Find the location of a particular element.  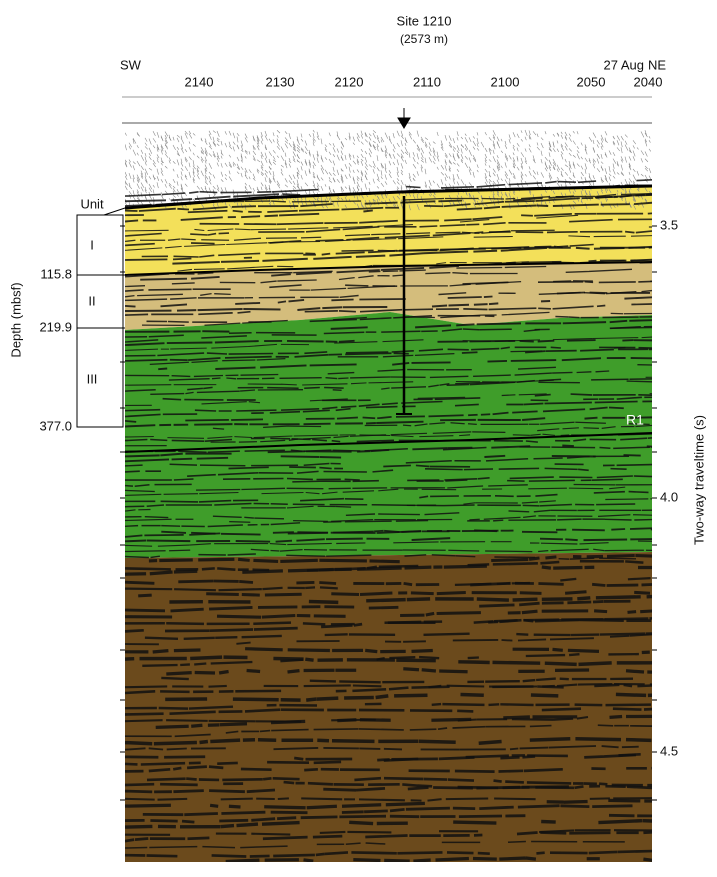

right-axis-title: Two-way traveltime (s) is located at coordinates (698, 480).